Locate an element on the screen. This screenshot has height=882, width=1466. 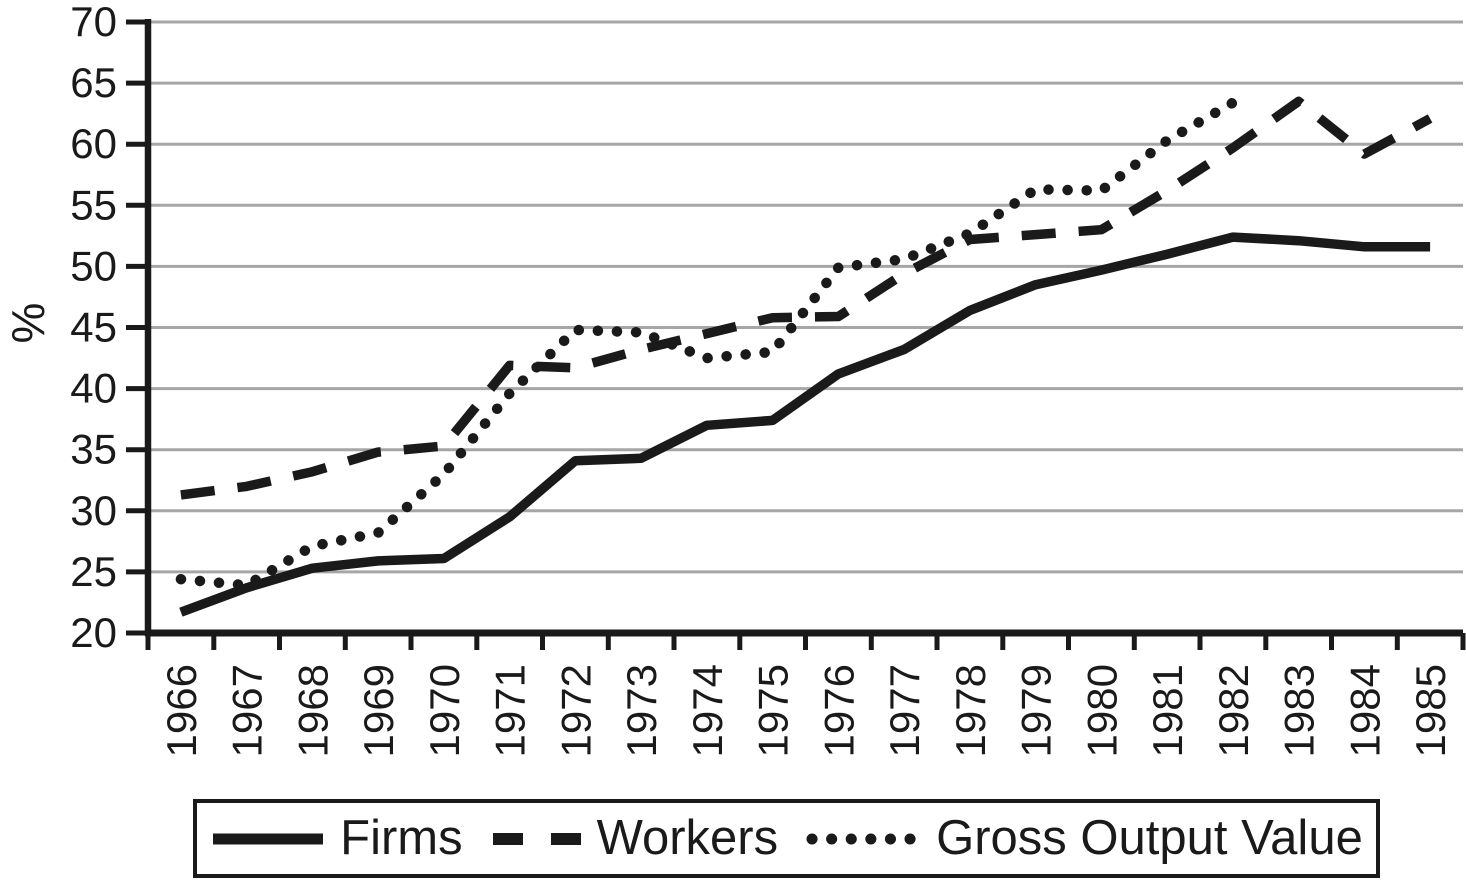
legend: Firms Workers Gross Output Value is located at coordinates (786, 838).